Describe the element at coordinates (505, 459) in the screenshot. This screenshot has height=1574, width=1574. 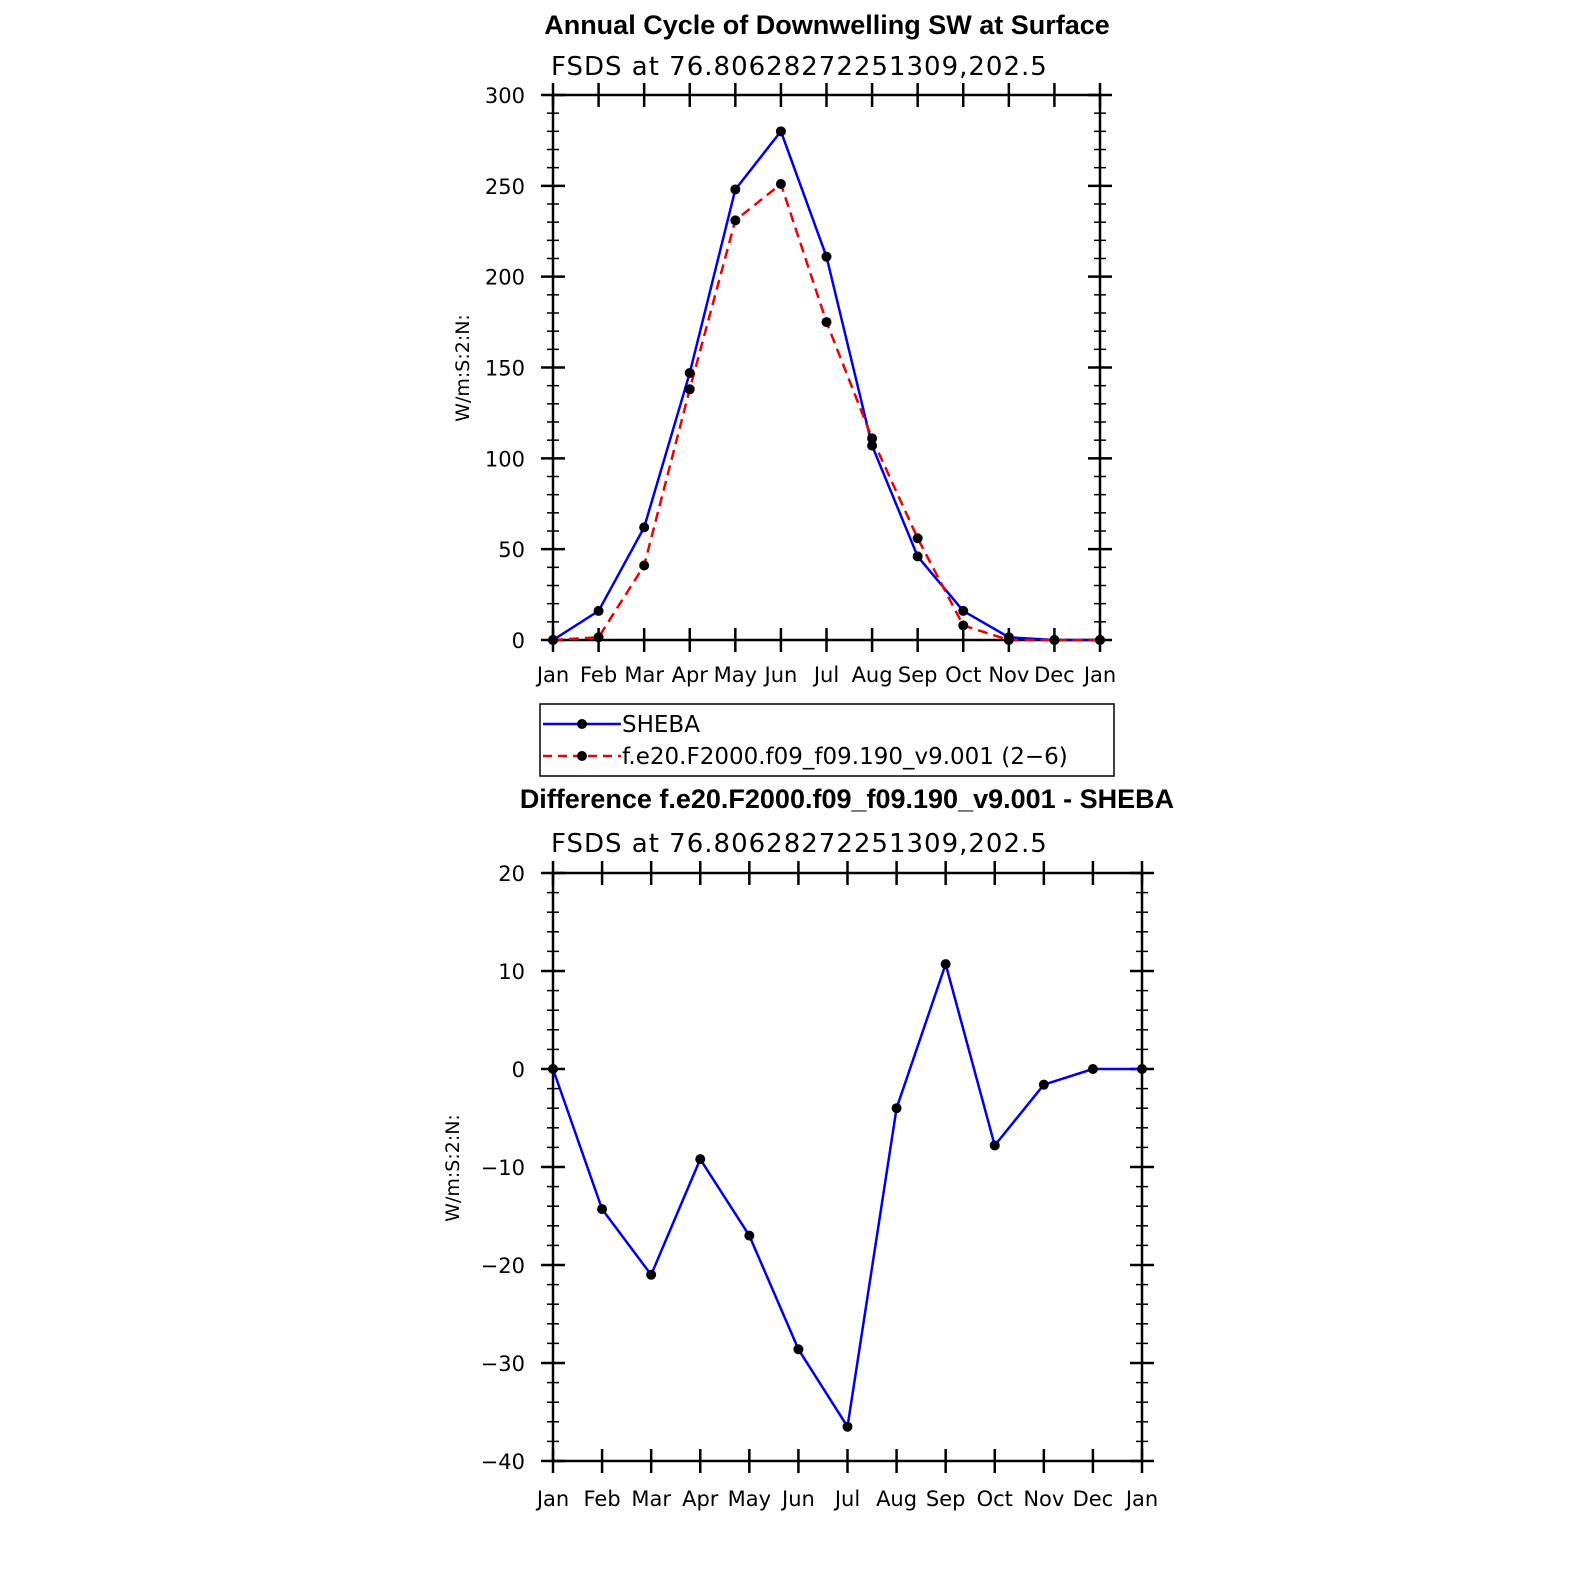
I see `top-ytick-label: 100` at that location.